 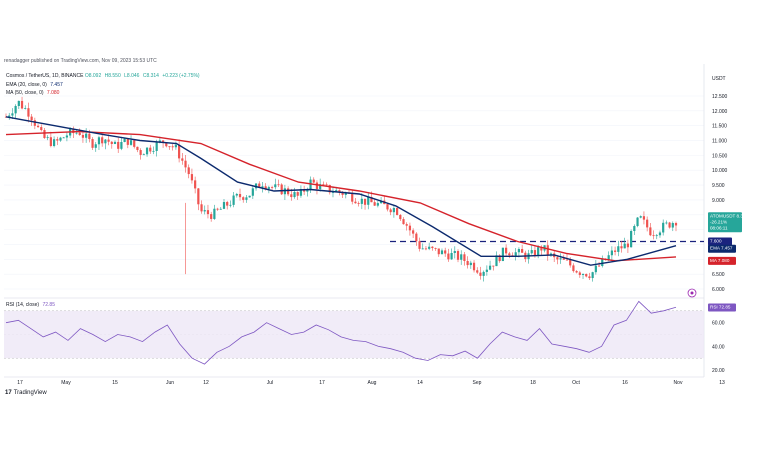 I want to click on rsi-legend: RSI (14, close) 72.85, so click(x=30, y=305).